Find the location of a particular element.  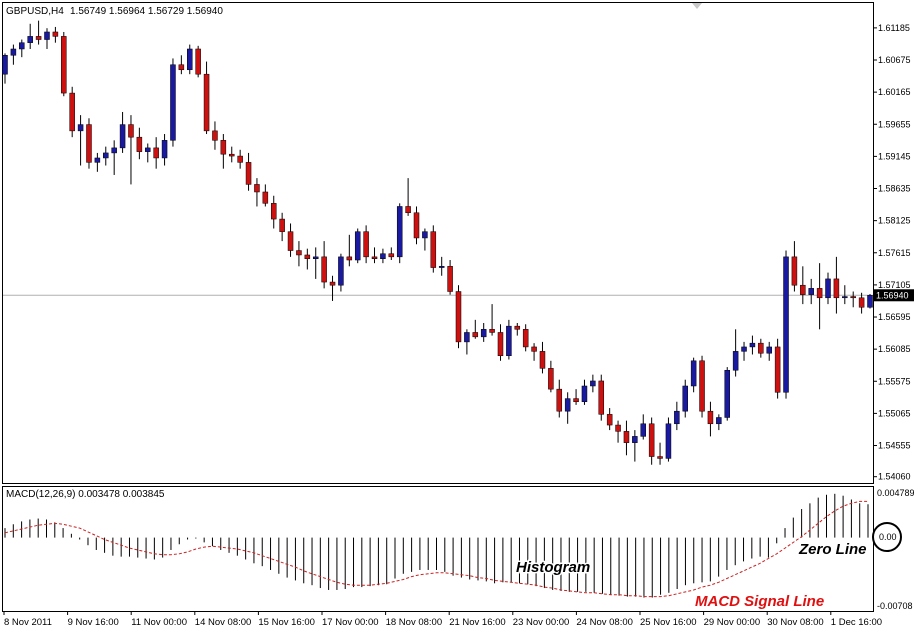

time-tick-label: 18 Nov 08:00 is located at coordinates (414, 622).